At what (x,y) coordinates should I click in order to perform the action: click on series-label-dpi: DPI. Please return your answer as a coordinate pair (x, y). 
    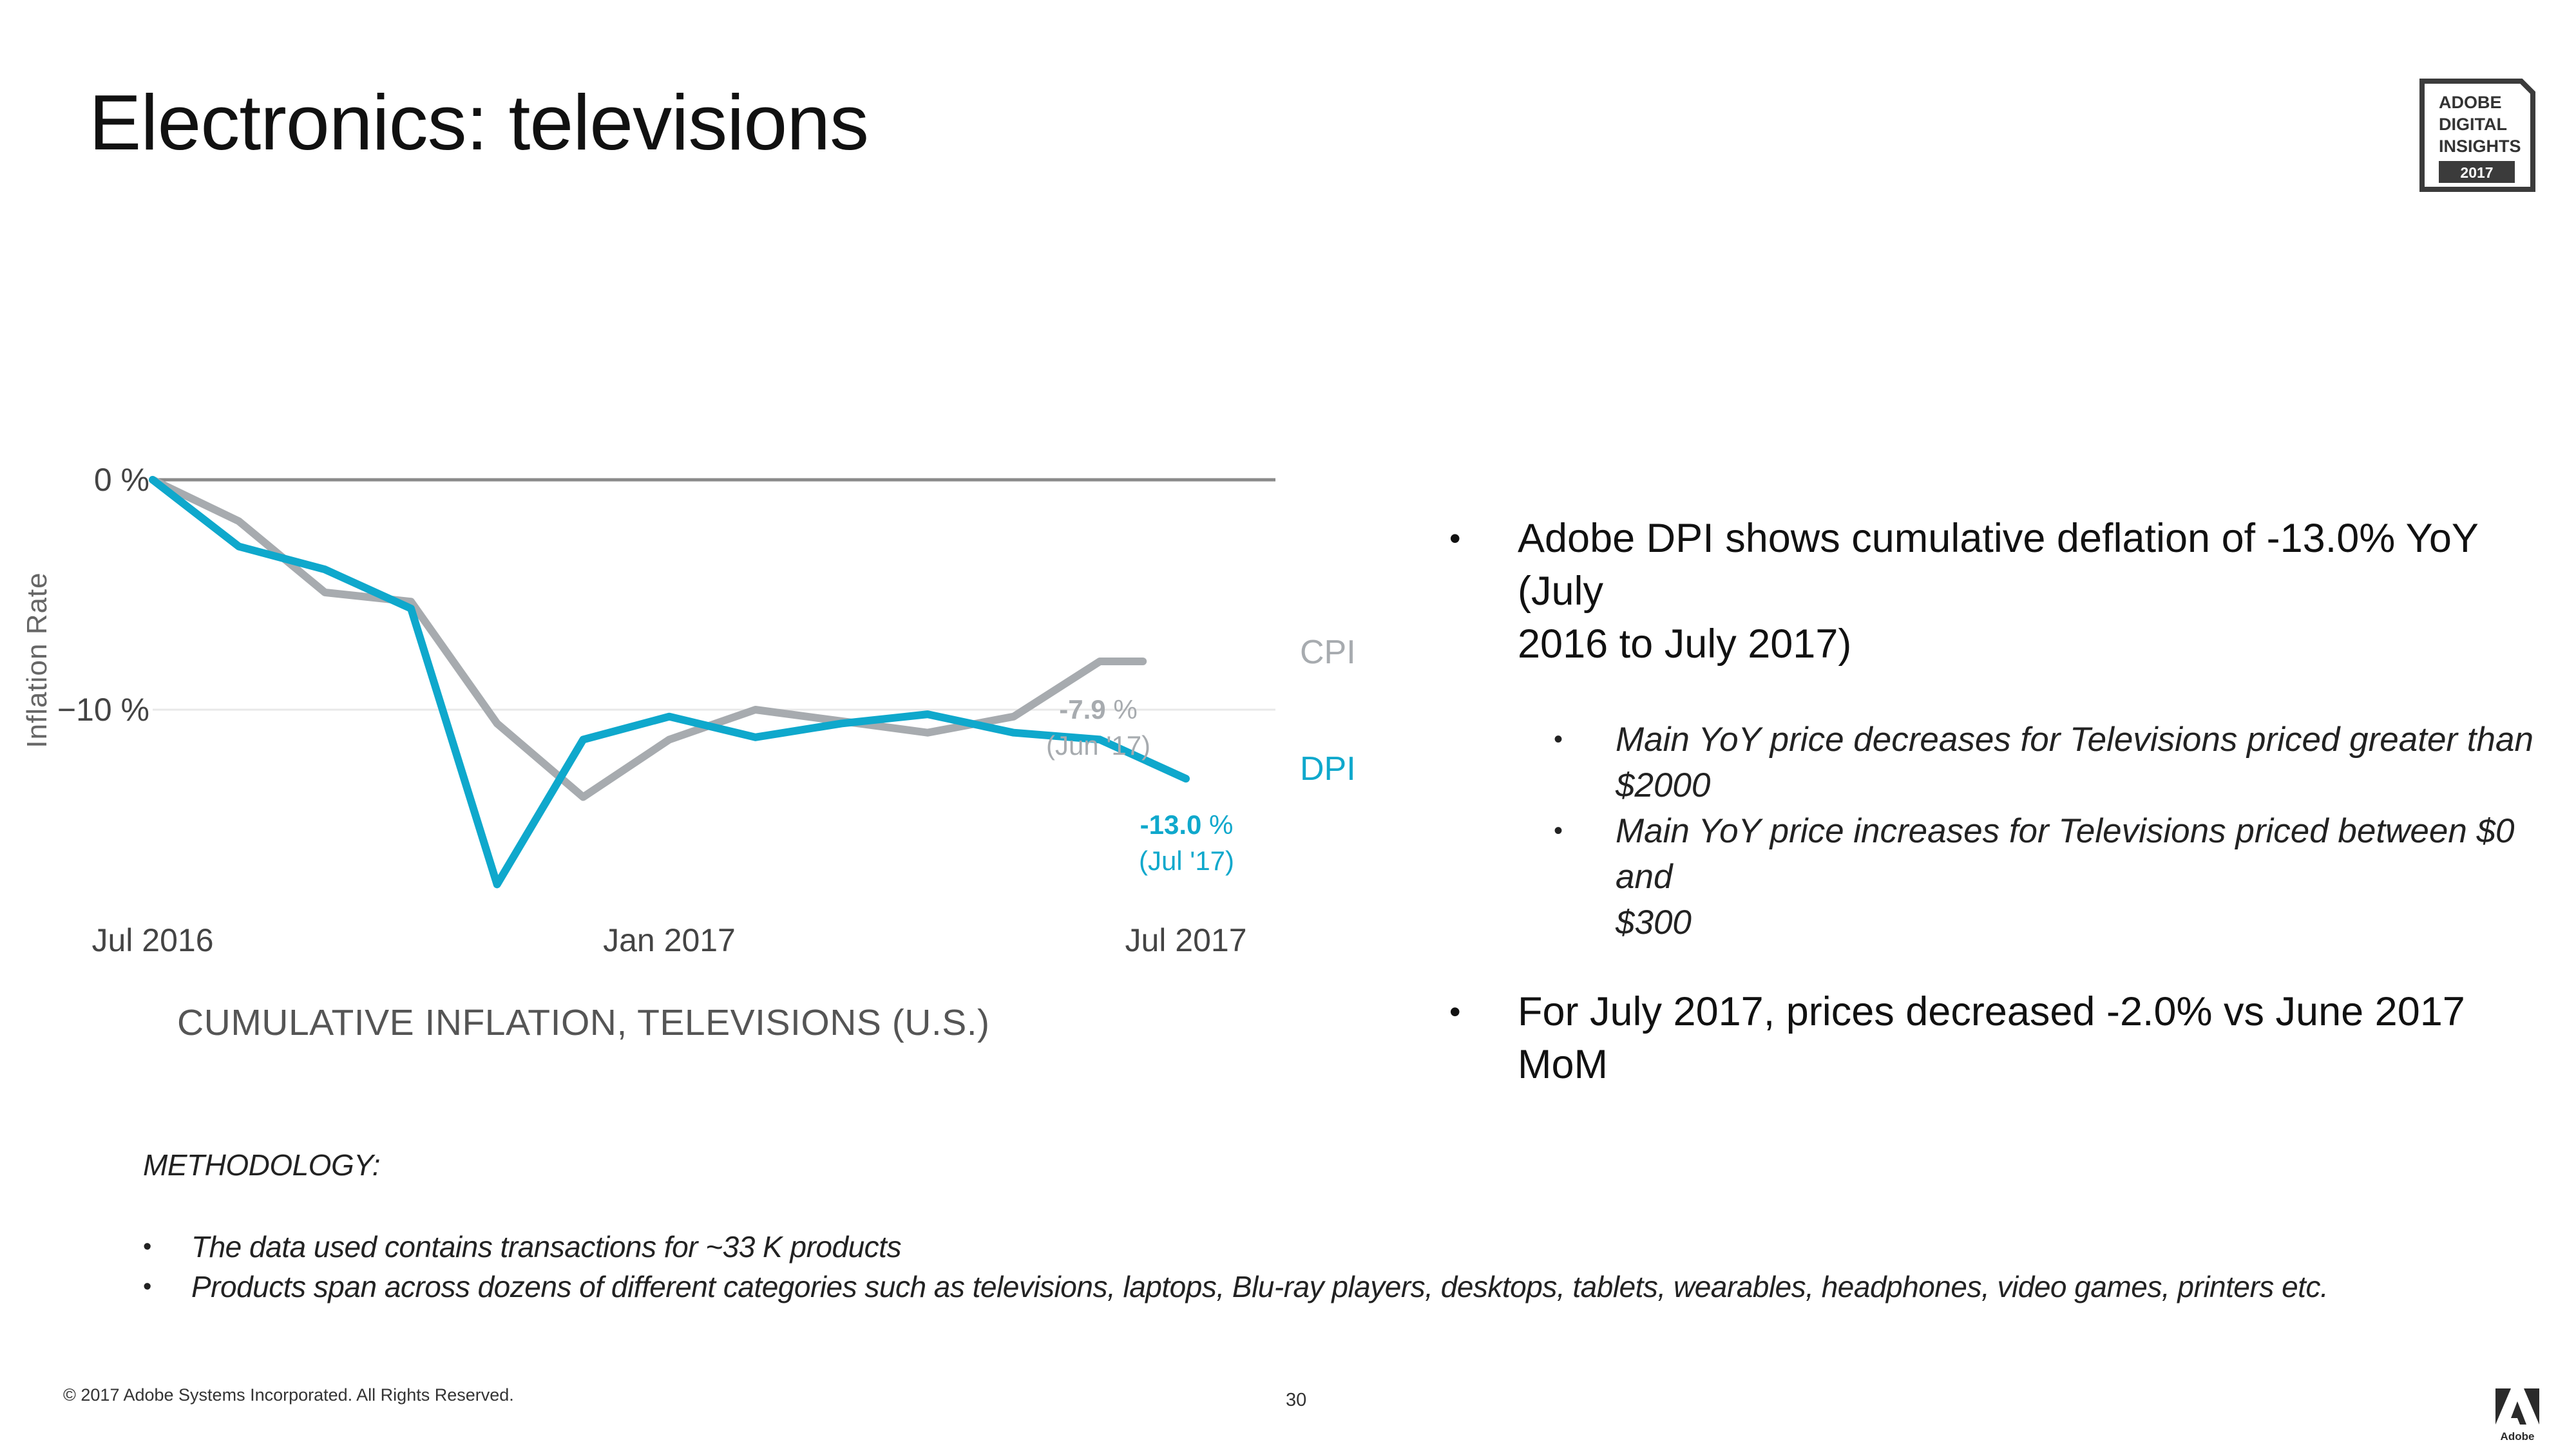
    Looking at the image, I should click on (1328, 769).